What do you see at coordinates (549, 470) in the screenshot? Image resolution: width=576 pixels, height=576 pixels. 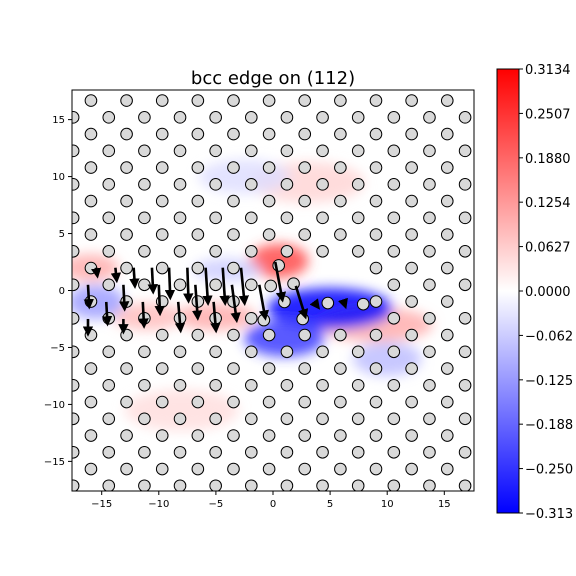 I see `colorbar-tick-label: −0.250` at bounding box center [549, 470].